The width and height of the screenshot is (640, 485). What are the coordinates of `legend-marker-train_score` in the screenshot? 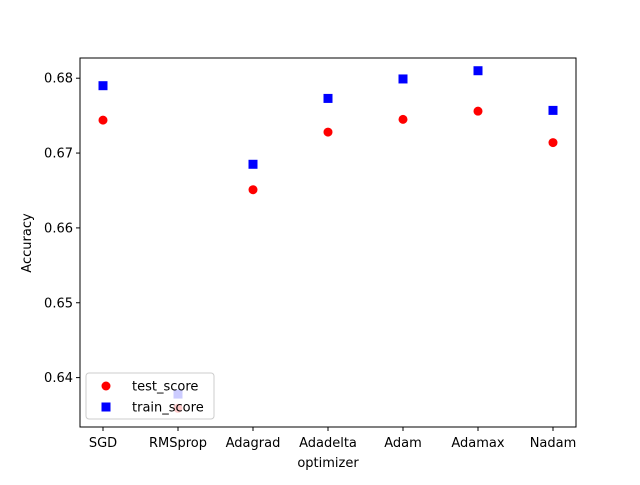 It's located at (106, 407).